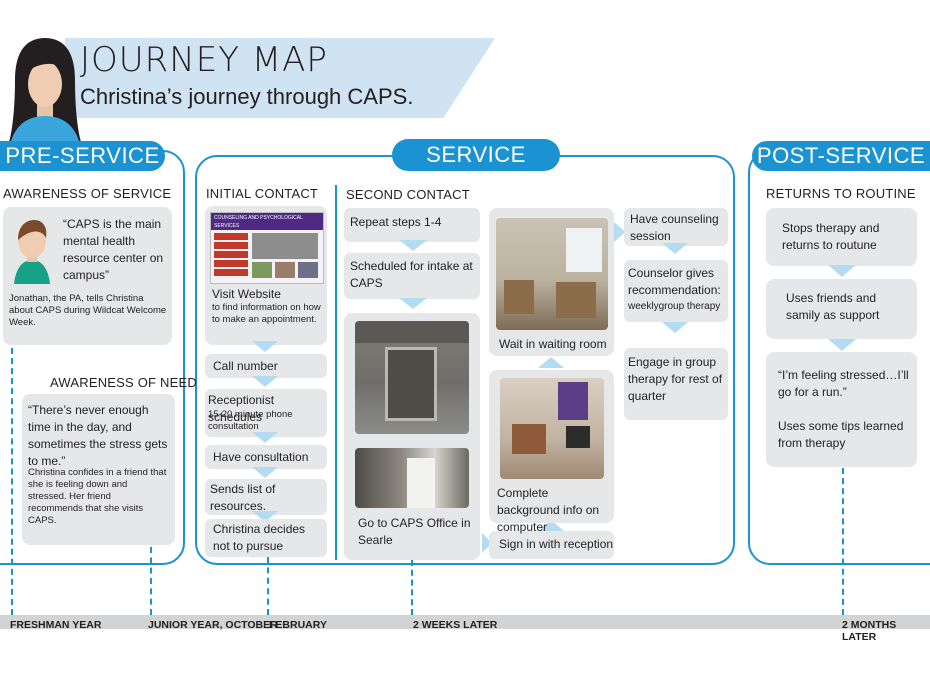 This screenshot has width=930, height=675. What do you see at coordinates (841, 237) in the screenshot?
I see `stops-therapy-card: Stops therapy and returns to routune` at bounding box center [841, 237].